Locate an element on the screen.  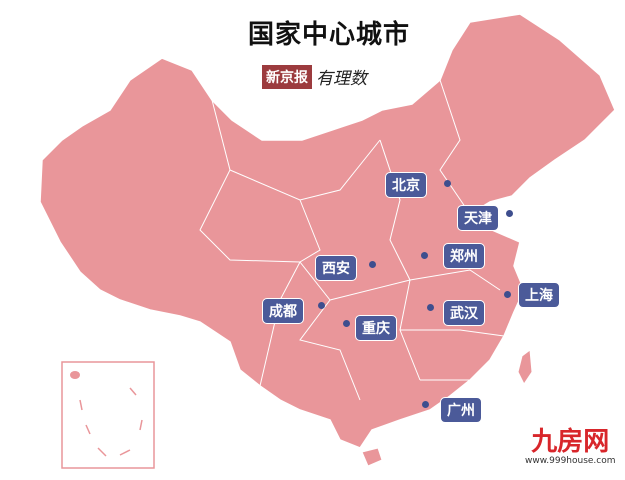
city-dot-xian is located at coordinates (372, 264).